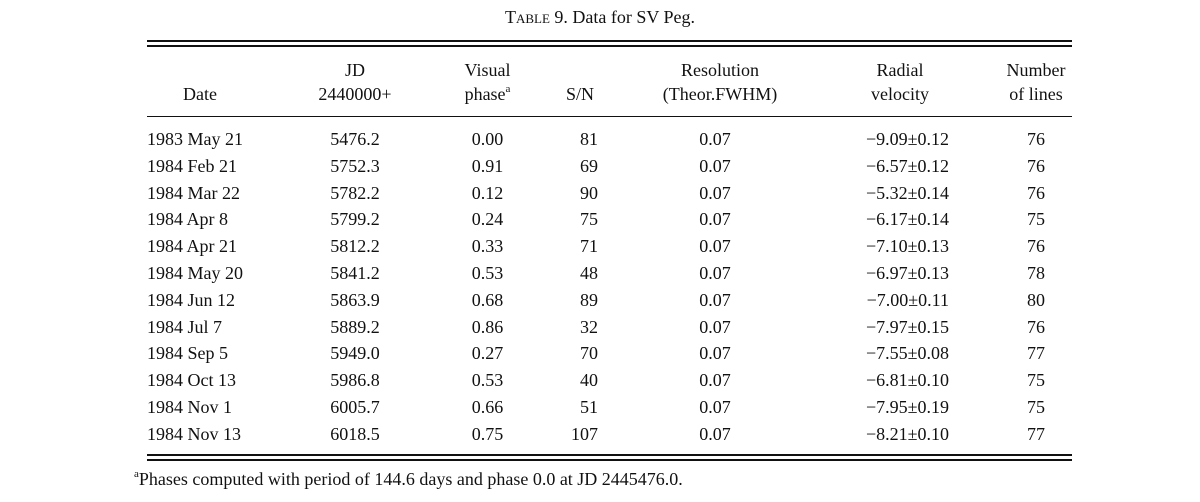  I want to click on cell-date: 1983 May 21, so click(195, 139).